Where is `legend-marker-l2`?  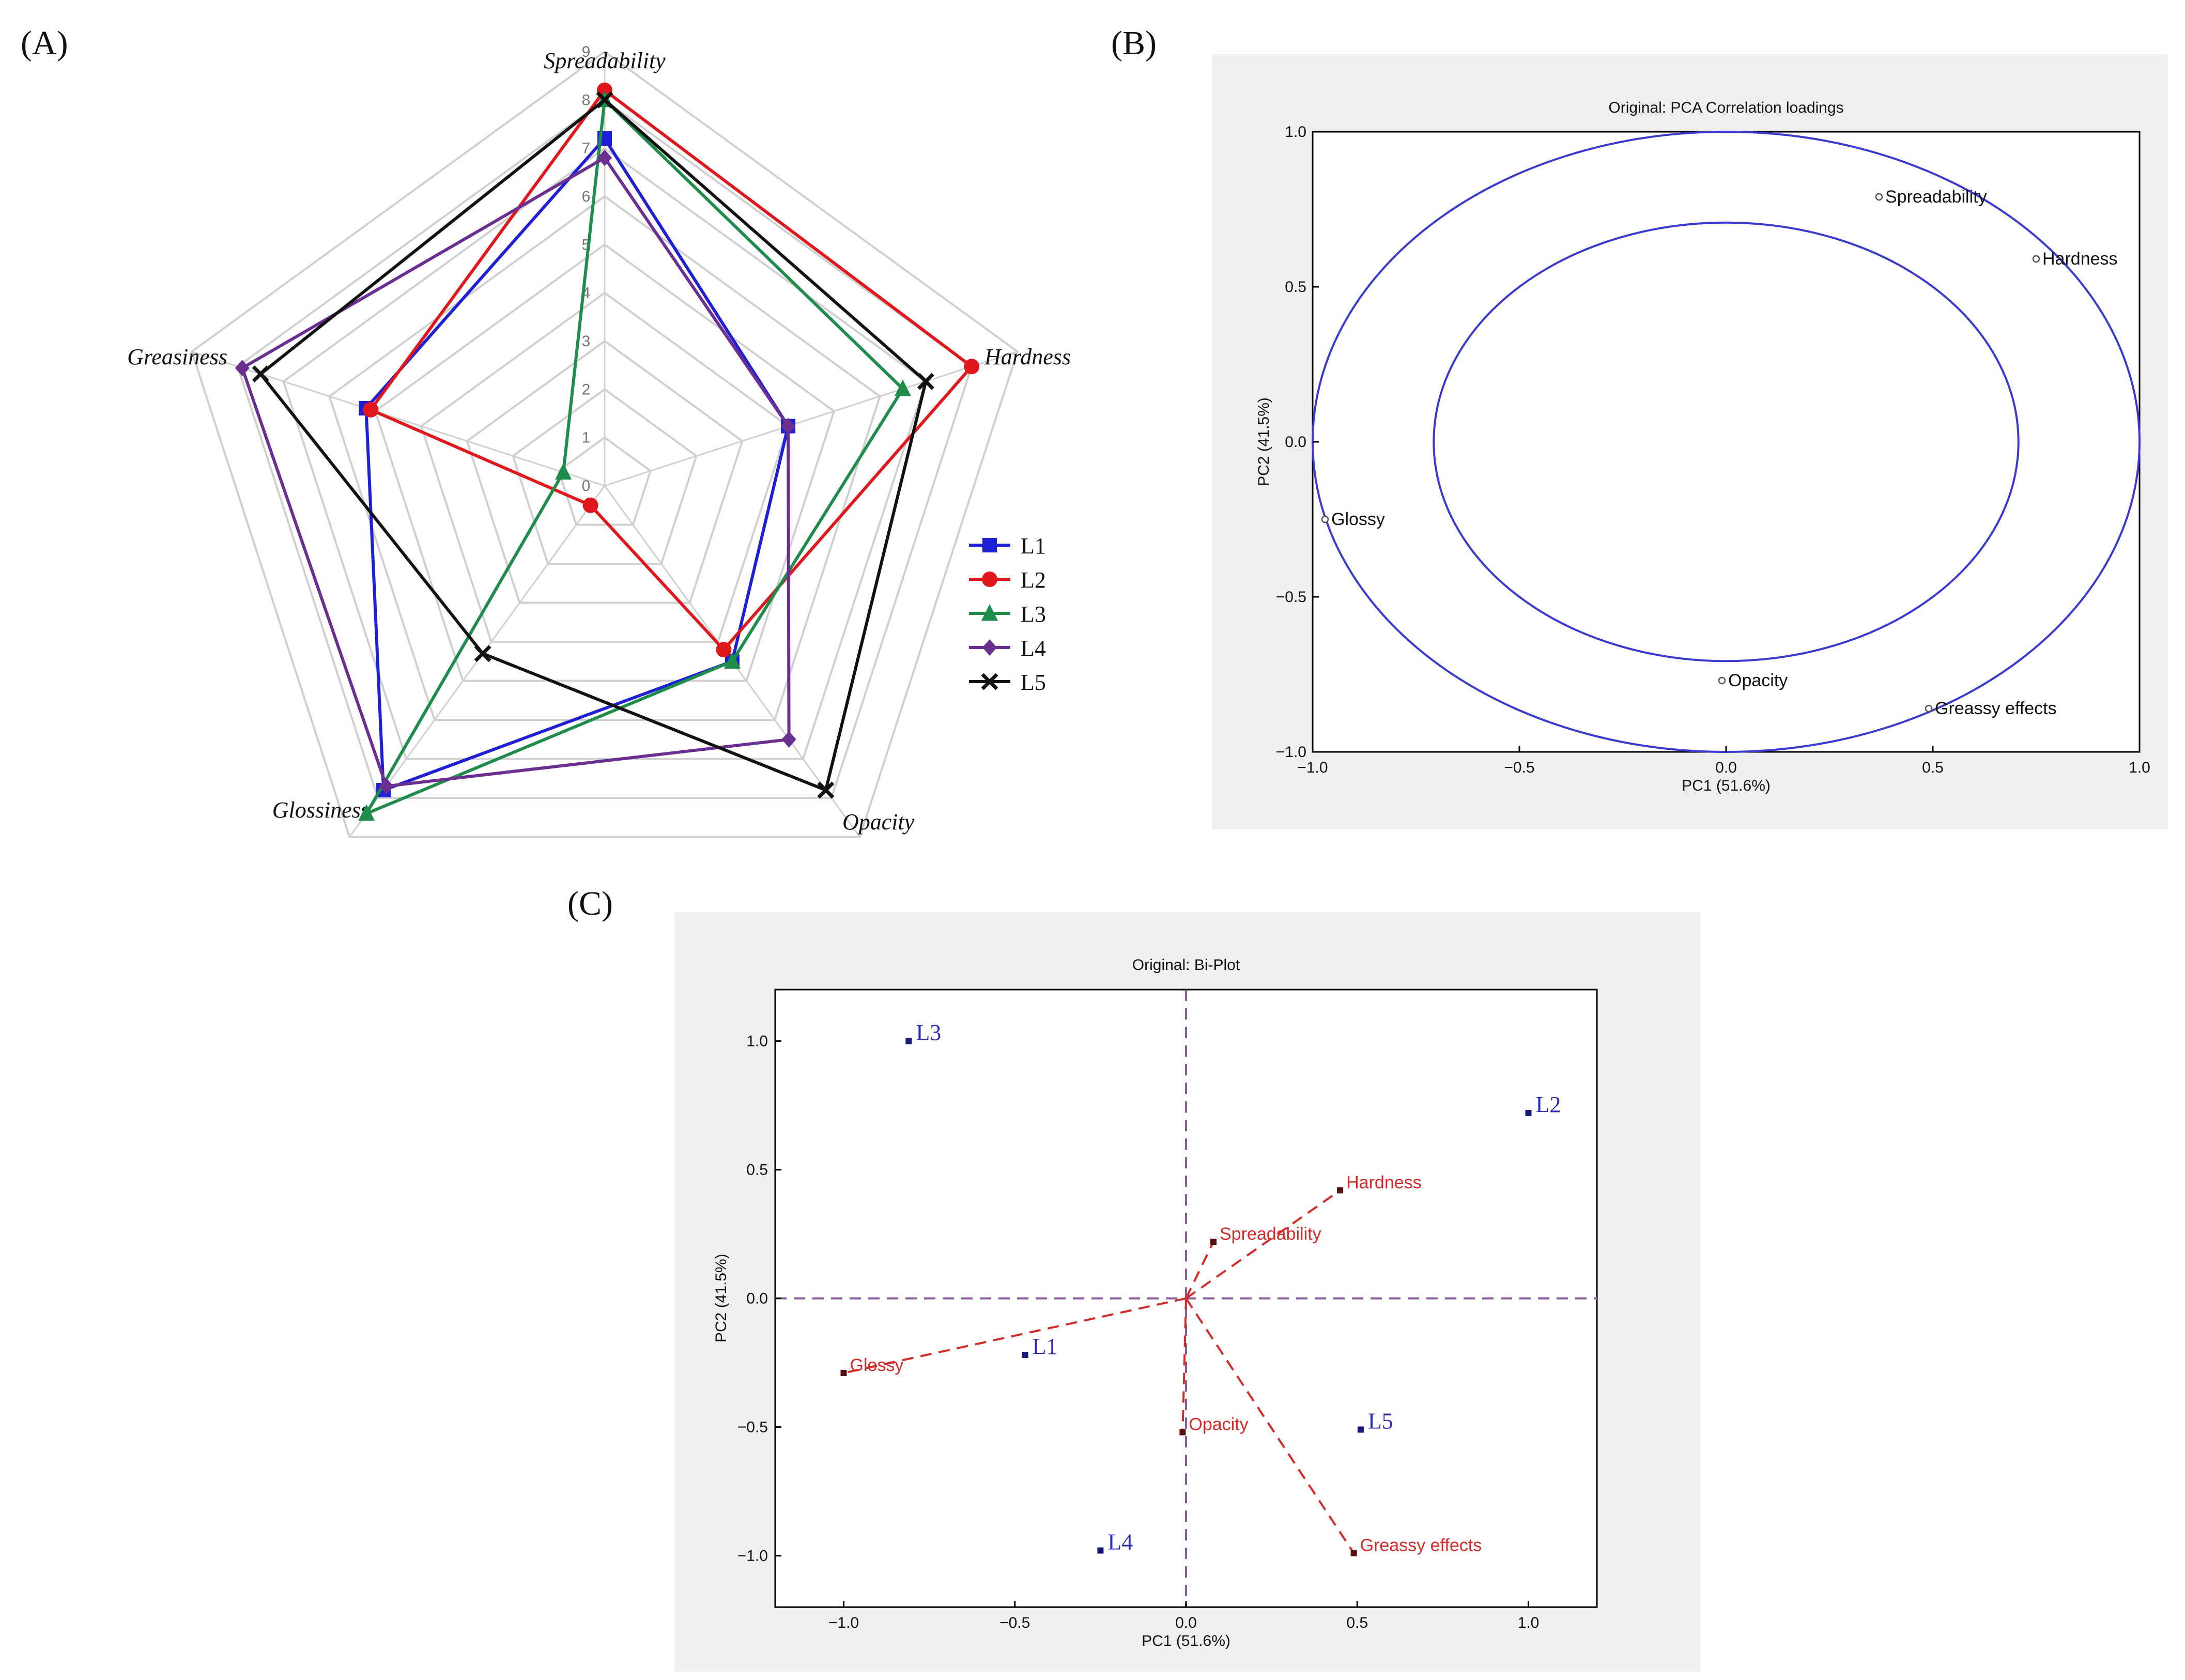
legend-marker-l2 is located at coordinates (989, 579).